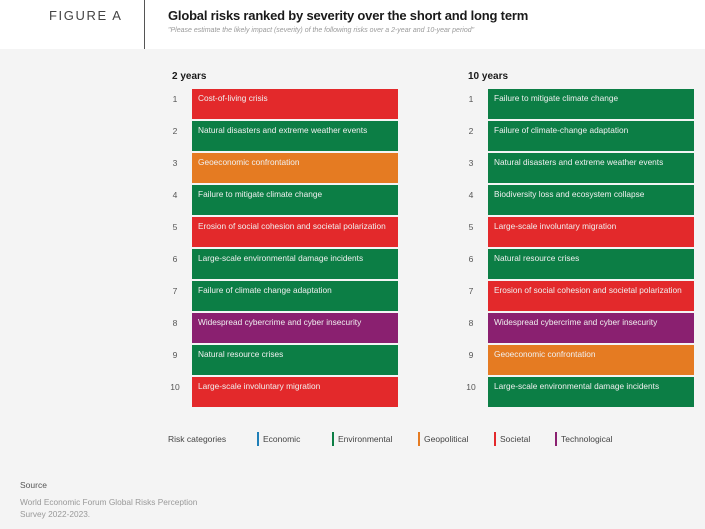 This screenshot has height=529, width=705. What do you see at coordinates (86, 15) in the screenshot?
I see `figure-label: FIGURE A` at bounding box center [86, 15].